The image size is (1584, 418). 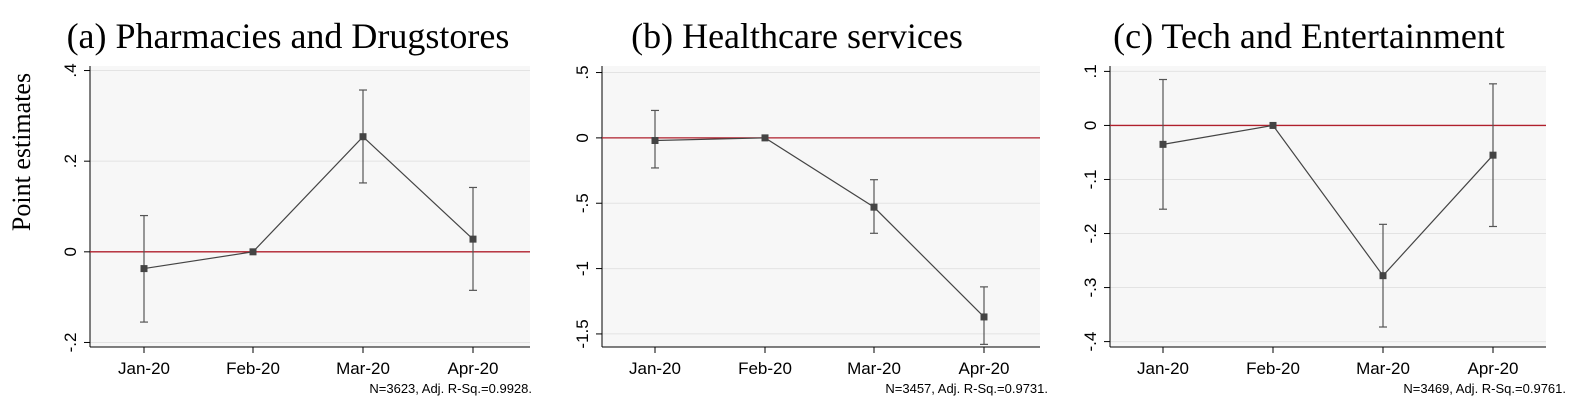 I want to click on panel-c-y-tick-label: -.1, so click(x=1090, y=180).